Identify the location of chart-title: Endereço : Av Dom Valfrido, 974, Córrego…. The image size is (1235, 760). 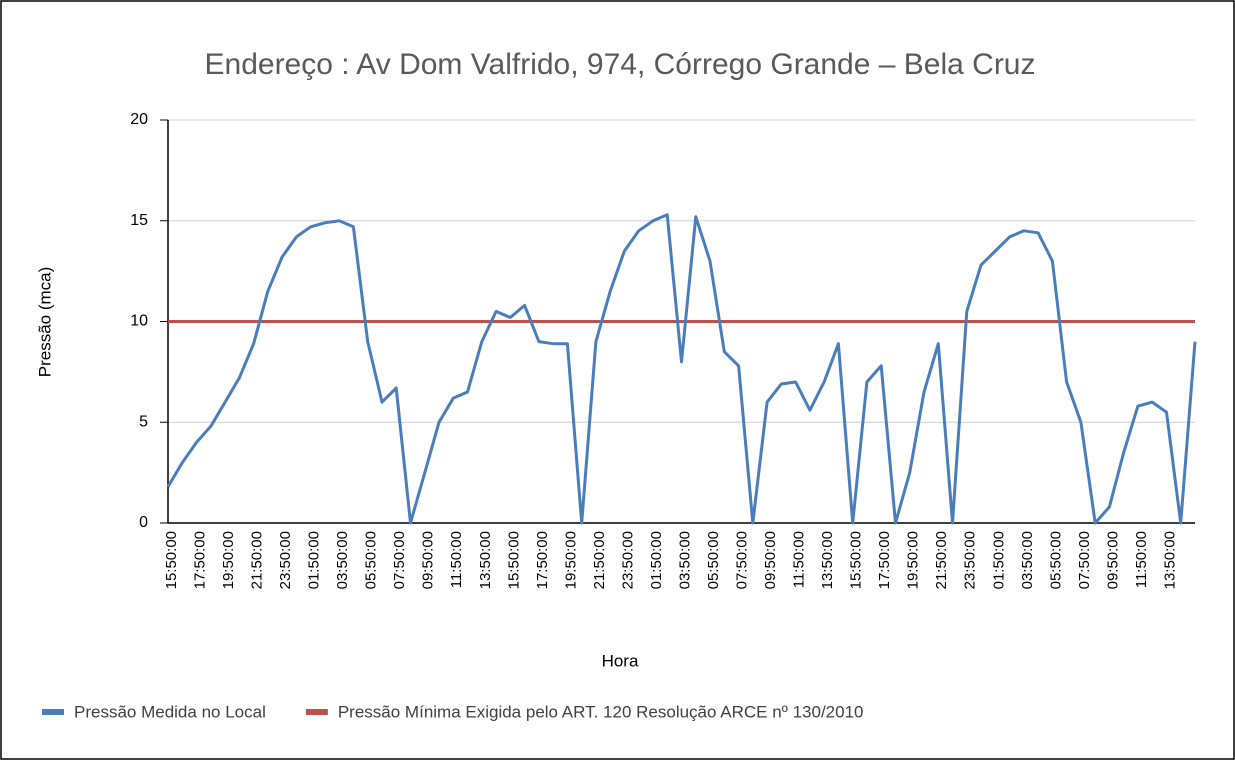
(620, 64).